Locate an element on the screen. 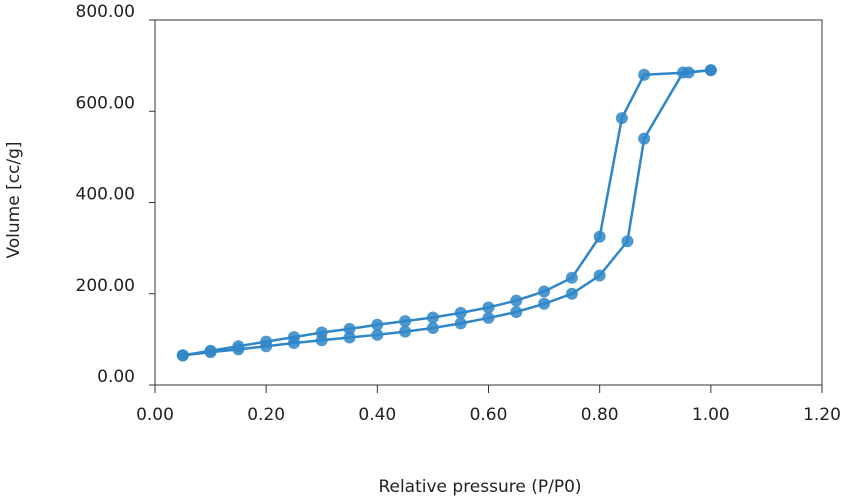 Image resolution: width=852 pixels, height=502 pixels. x-tick-label: 1.20 is located at coordinates (822, 415).